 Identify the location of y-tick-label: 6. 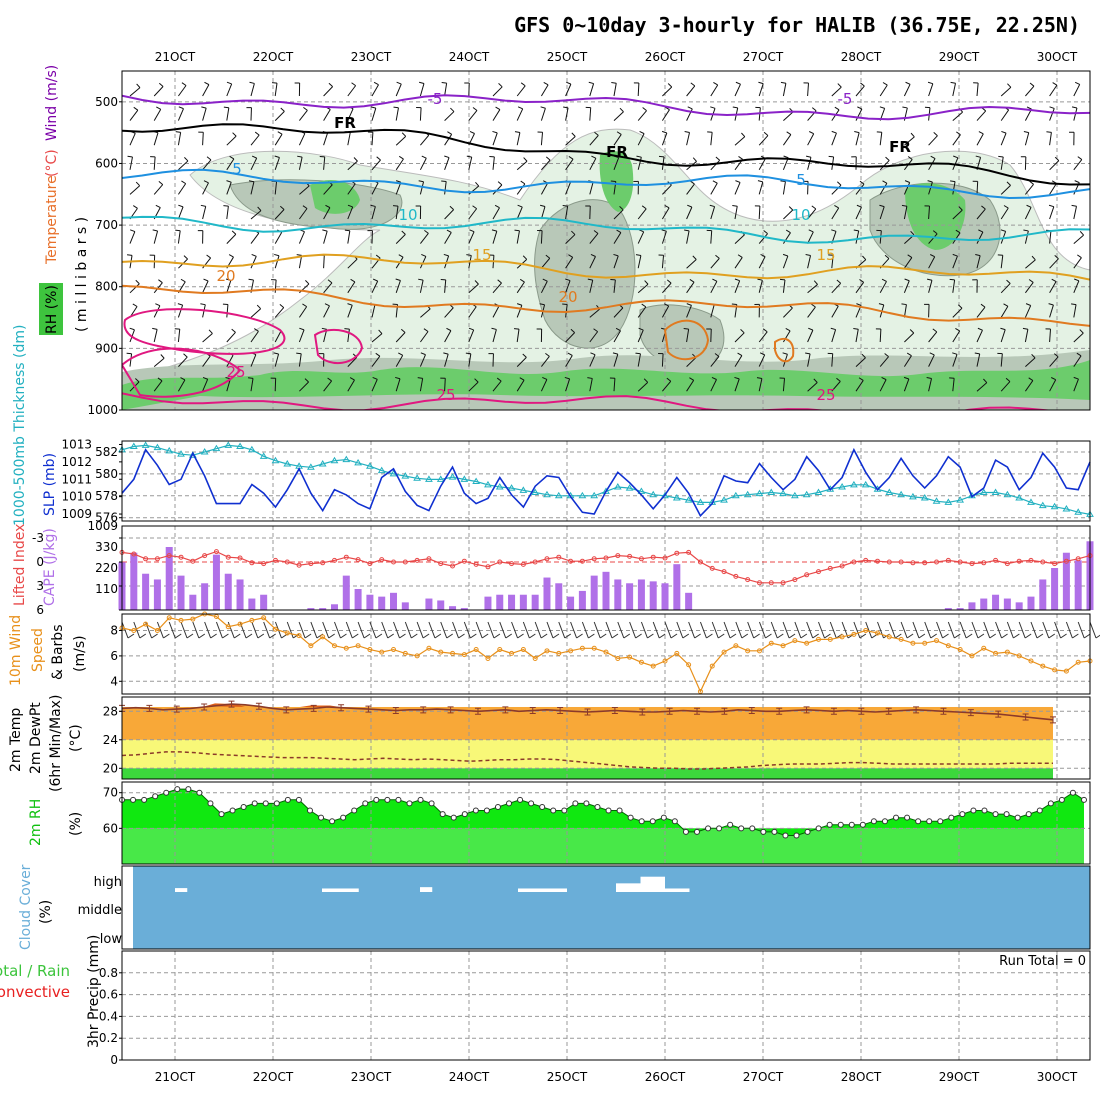
(40, 610).